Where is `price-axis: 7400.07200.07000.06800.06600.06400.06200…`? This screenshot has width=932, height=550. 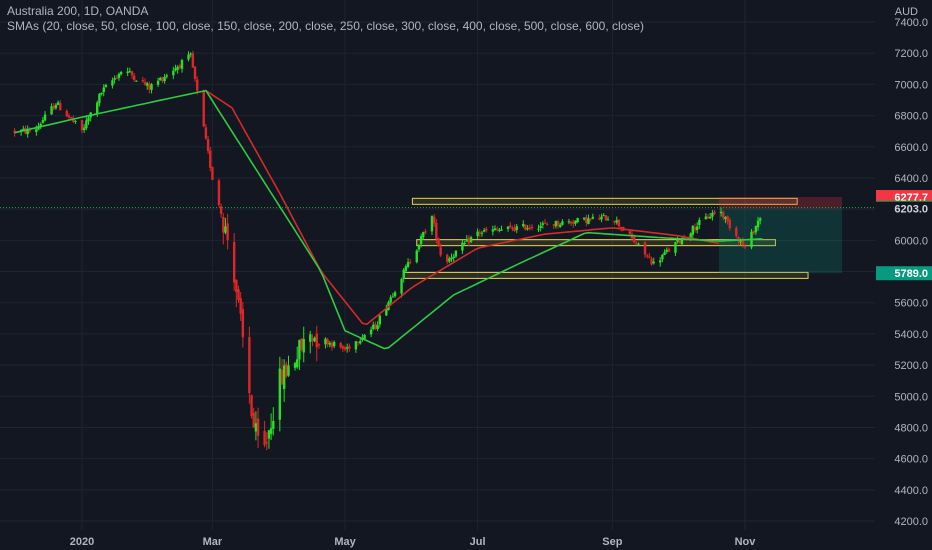 price-axis: 7400.07200.07000.06800.06600.06400.06200… is located at coordinates (911, 267).